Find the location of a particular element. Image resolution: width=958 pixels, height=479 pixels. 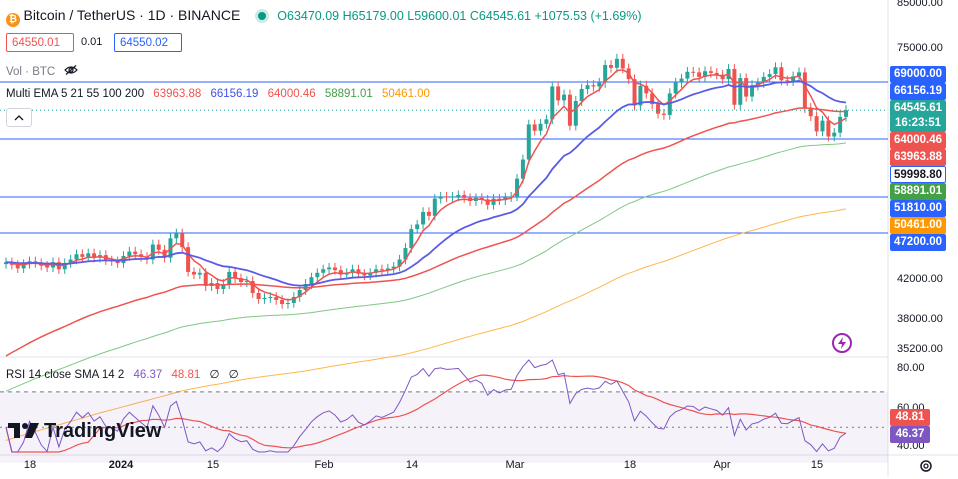

rsi-tick: 40.00 is located at coordinates (911, 446).